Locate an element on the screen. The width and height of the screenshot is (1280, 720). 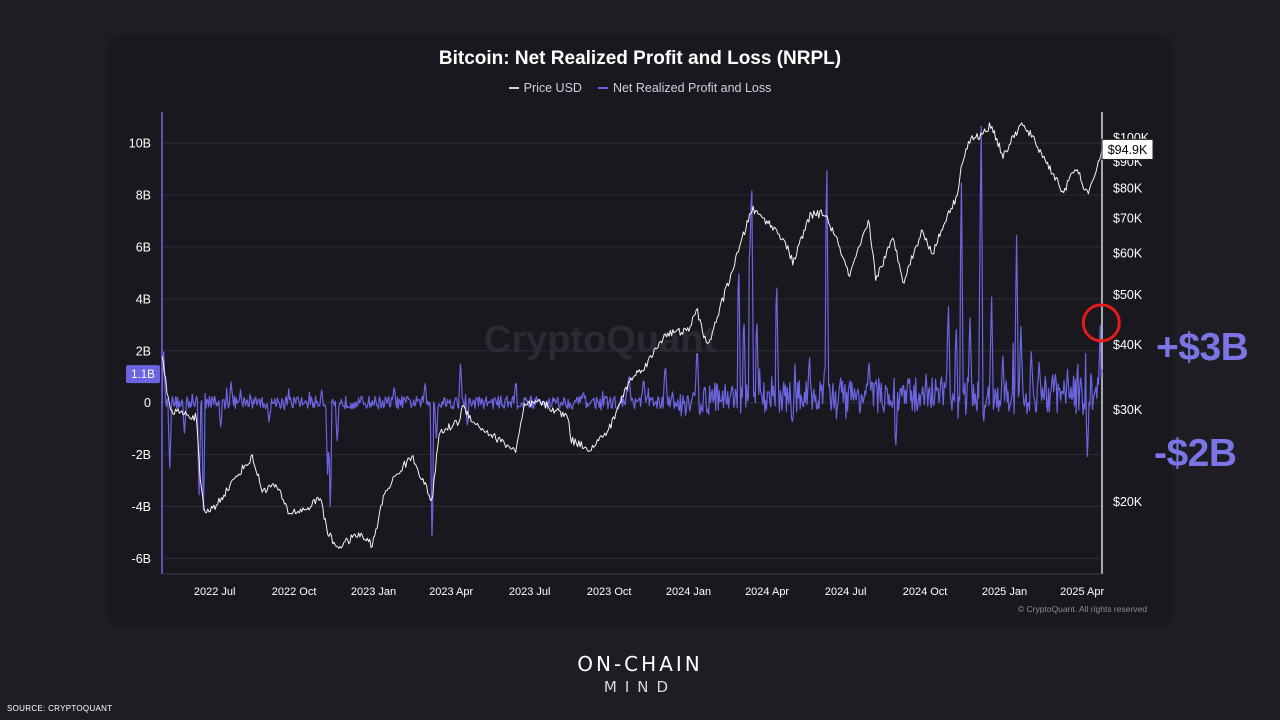
x-tick-label: 2024 Jan is located at coordinates (688, 592).